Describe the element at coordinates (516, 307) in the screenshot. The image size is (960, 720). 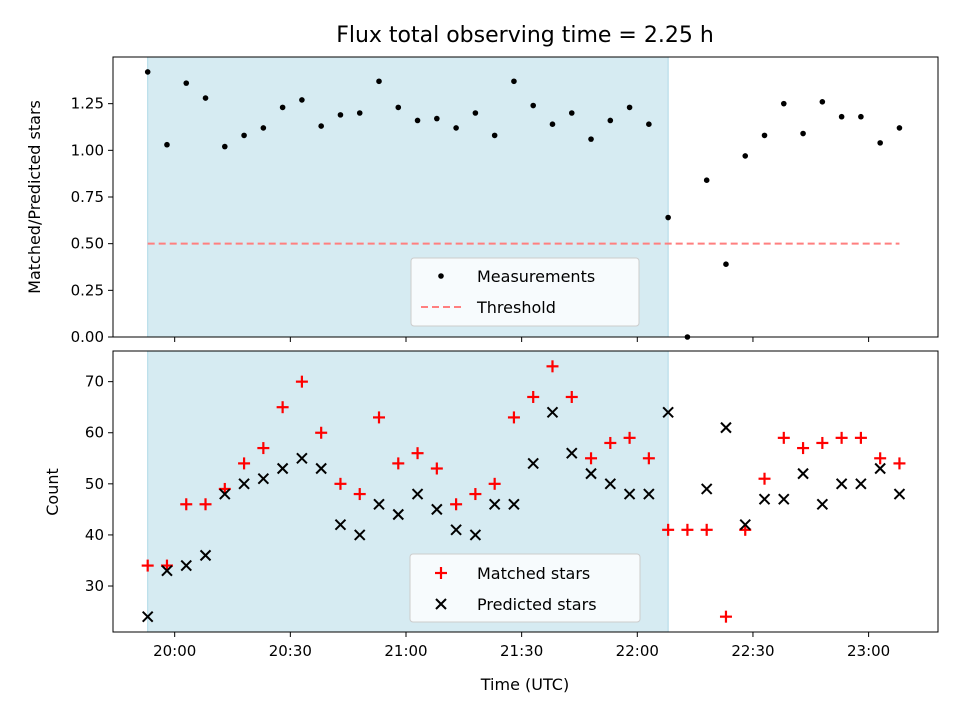
I see `legend-label-threshold: Threshold` at that location.